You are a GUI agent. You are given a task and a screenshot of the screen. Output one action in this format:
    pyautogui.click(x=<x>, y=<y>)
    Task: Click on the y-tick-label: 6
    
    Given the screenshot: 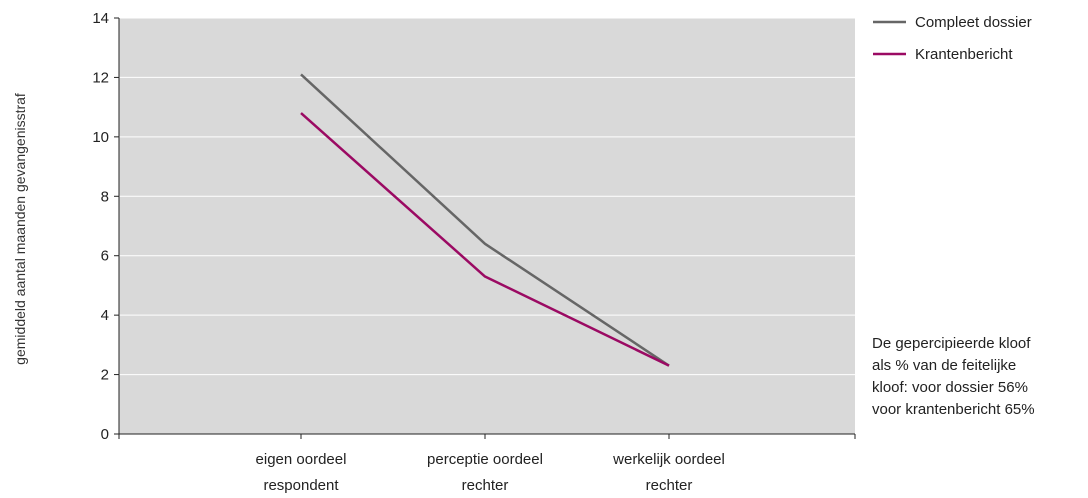 What is the action you would take?
    pyautogui.click(x=105, y=256)
    